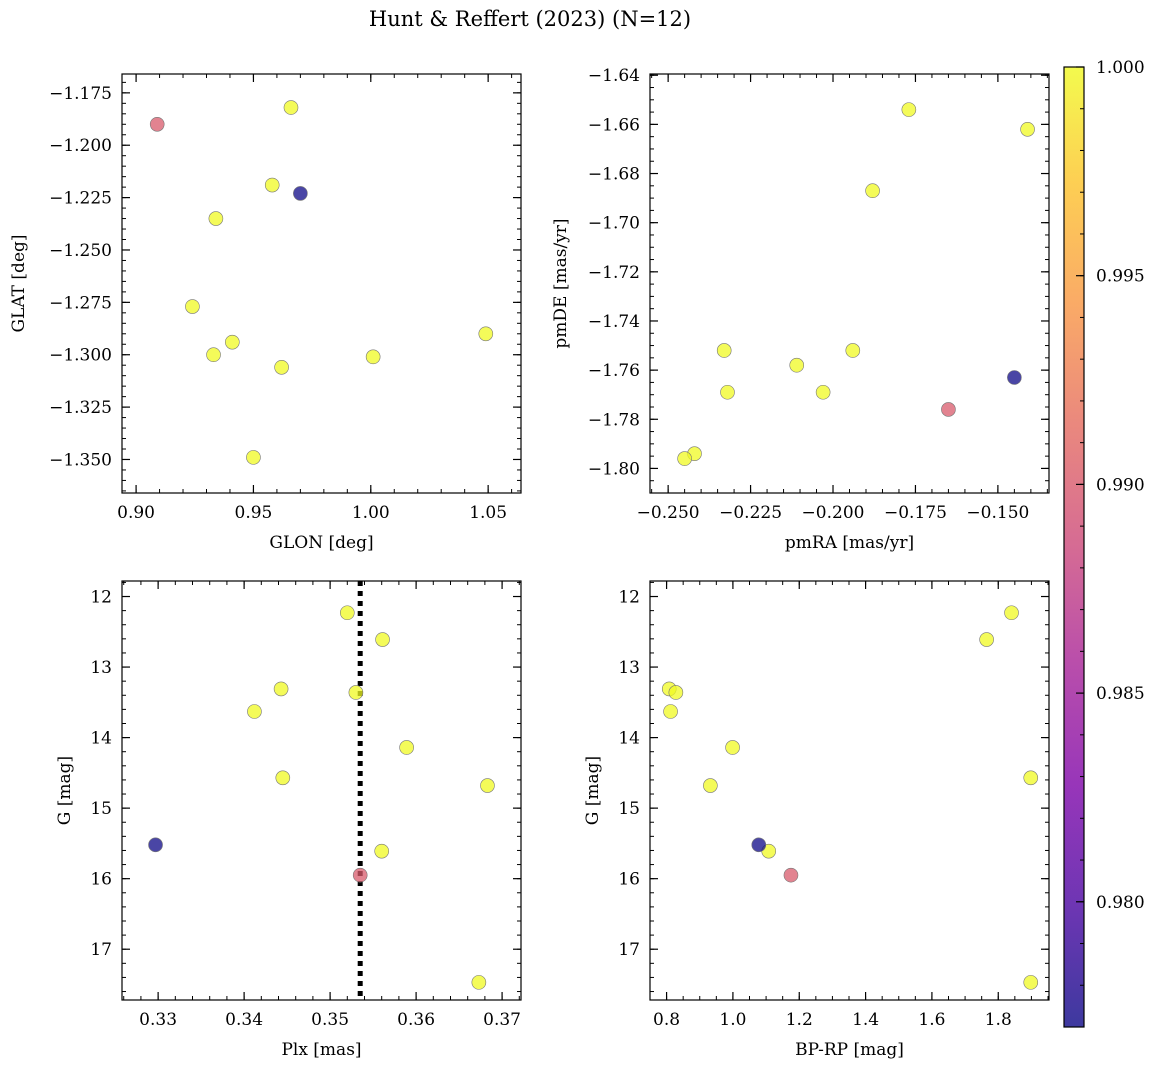 This screenshot has width=1161, height=1067. I want to click on x-tick-label: 0.35, so click(330, 1020).